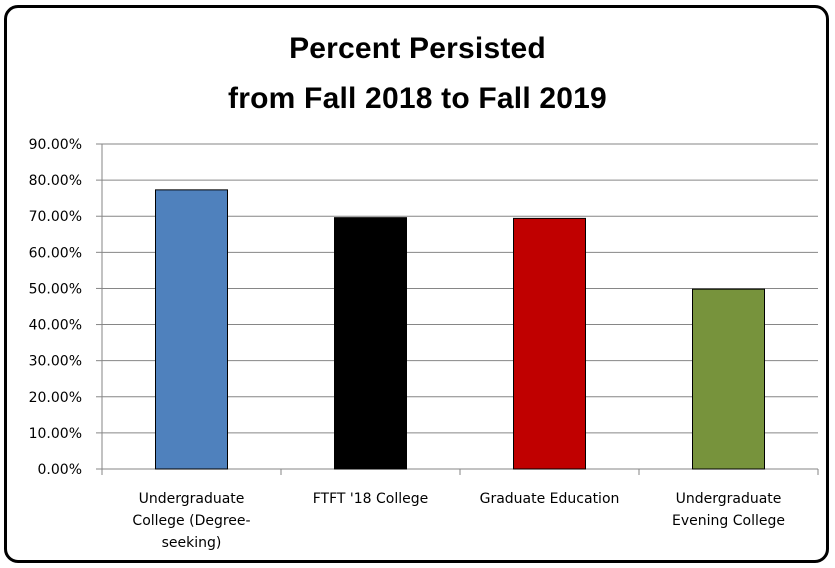  Describe the element at coordinates (55, 398) in the screenshot. I see `y-tick-label: 20.00%` at that location.